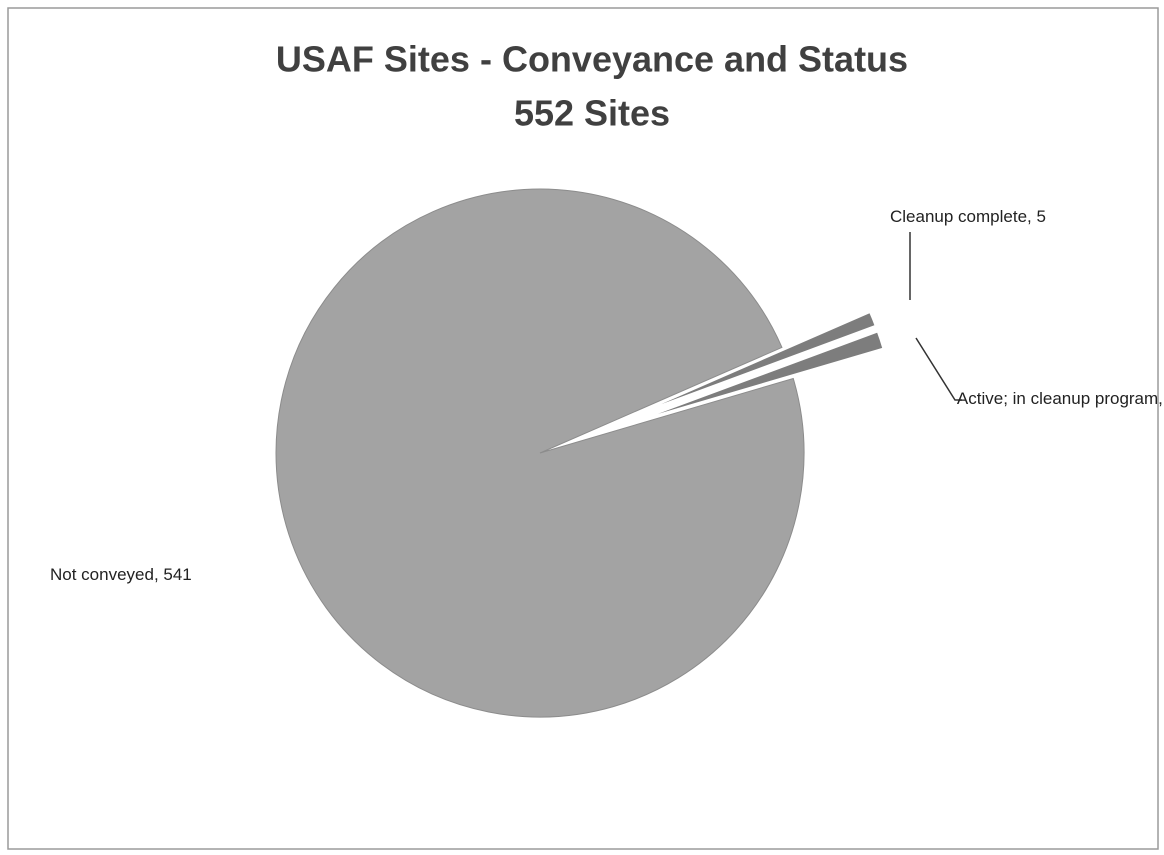 This screenshot has height=855, width=1164. Describe the element at coordinates (121, 574) in the screenshot. I see `data-label: Not conveyed, 541` at that location.